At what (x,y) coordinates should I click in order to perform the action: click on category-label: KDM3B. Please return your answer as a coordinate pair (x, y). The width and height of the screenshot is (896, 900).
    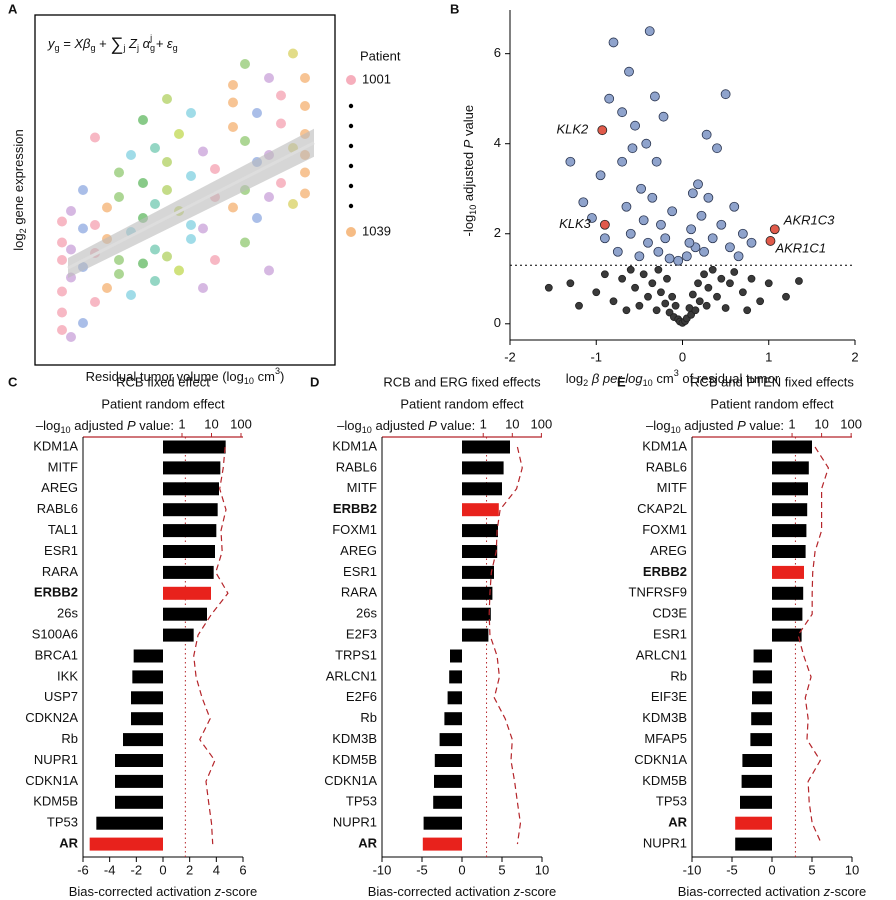
    Looking at the image, I should click on (354, 738).